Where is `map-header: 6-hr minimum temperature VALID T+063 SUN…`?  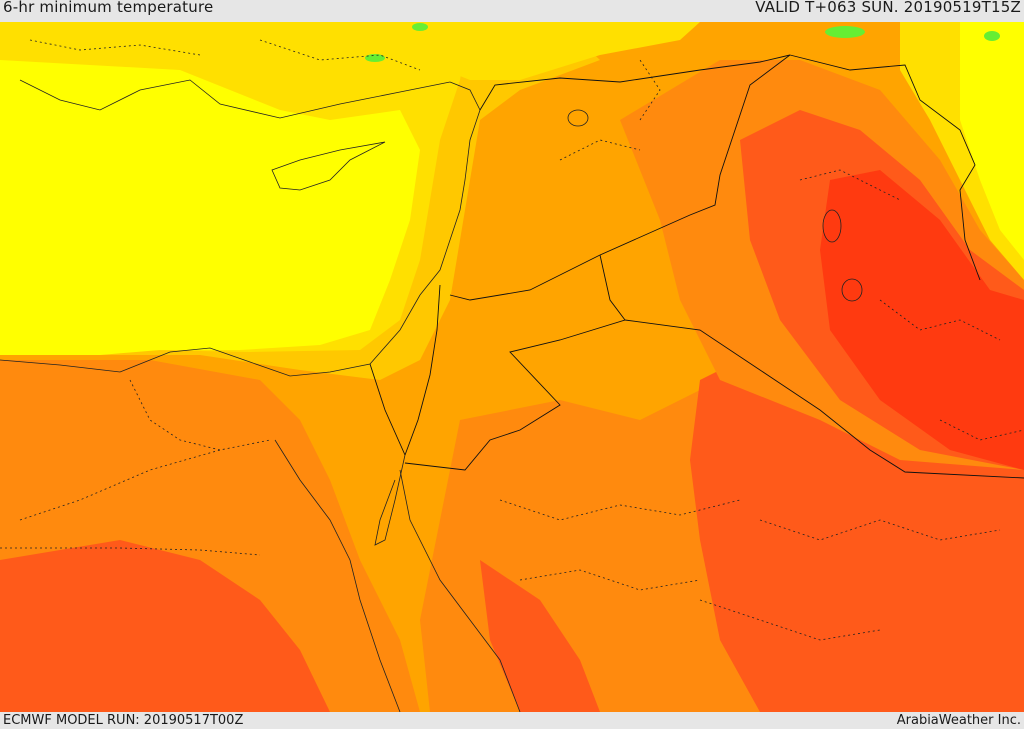 map-header: 6-hr minimum temperature VALID T+063 SUN… is located at coordinates (512, 11).